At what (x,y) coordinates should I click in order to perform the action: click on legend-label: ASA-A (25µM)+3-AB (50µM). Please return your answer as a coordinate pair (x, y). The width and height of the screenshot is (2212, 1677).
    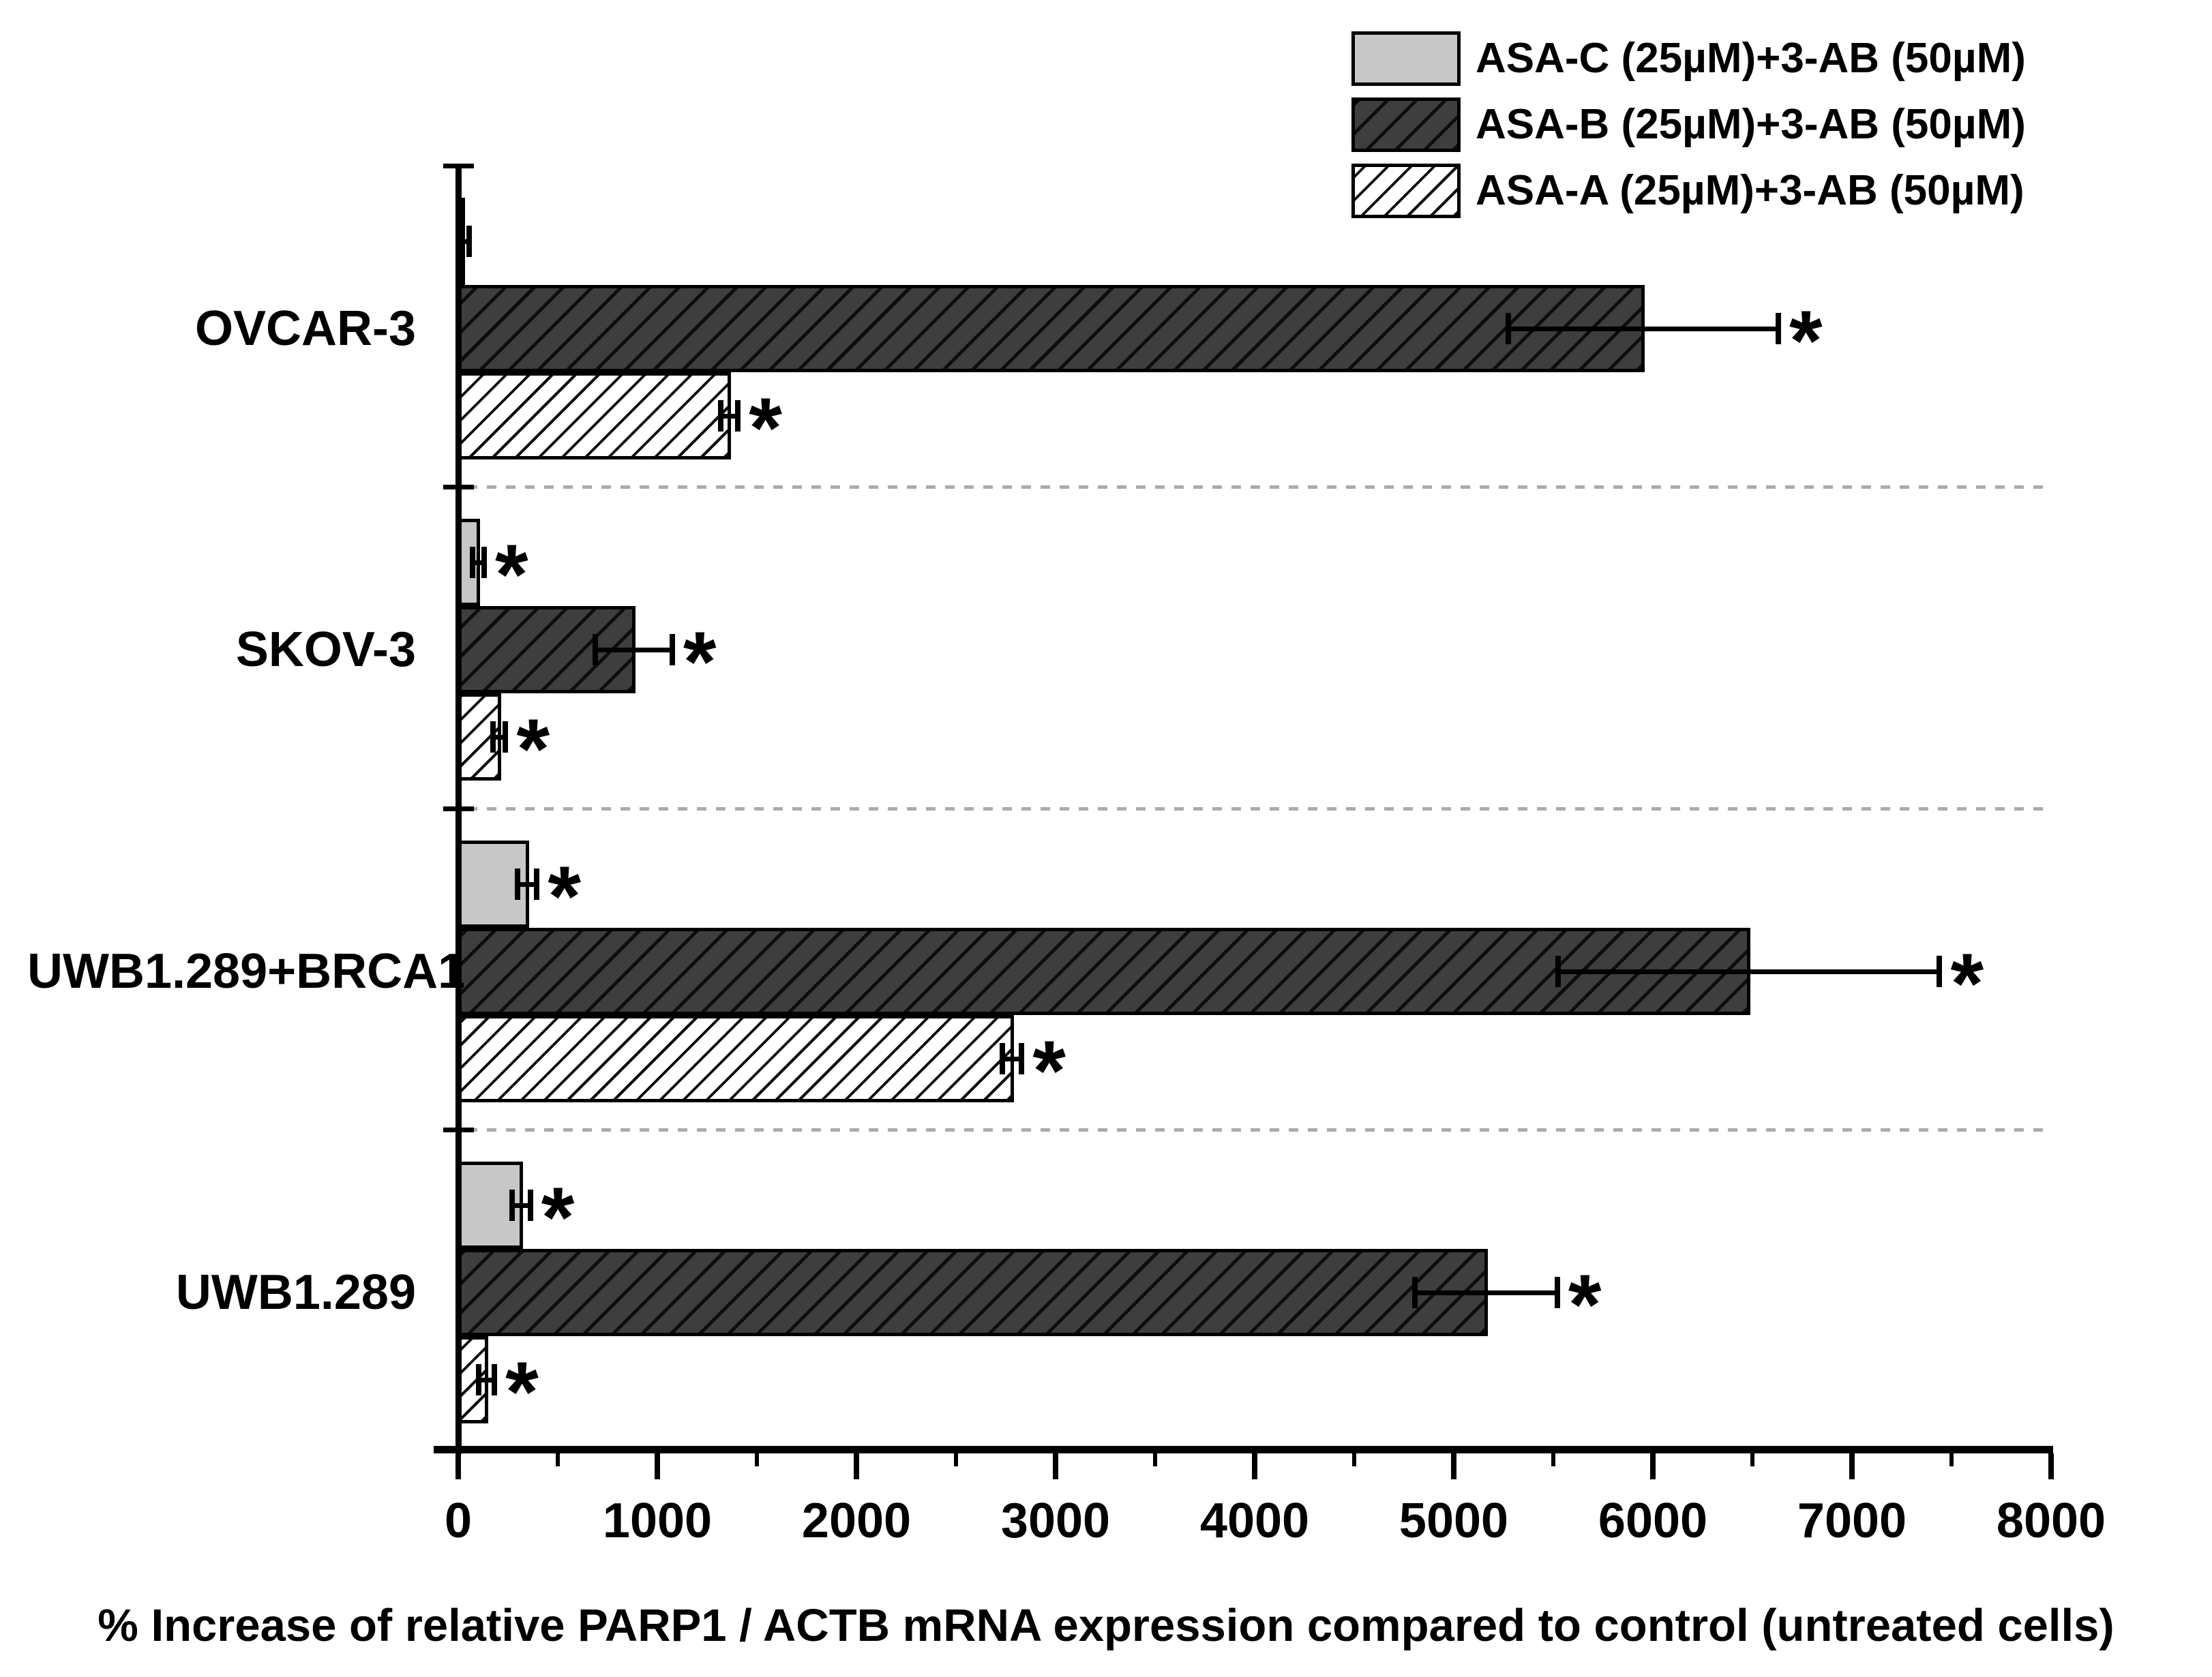
    Looking at the image, I should click on (1750, 191).